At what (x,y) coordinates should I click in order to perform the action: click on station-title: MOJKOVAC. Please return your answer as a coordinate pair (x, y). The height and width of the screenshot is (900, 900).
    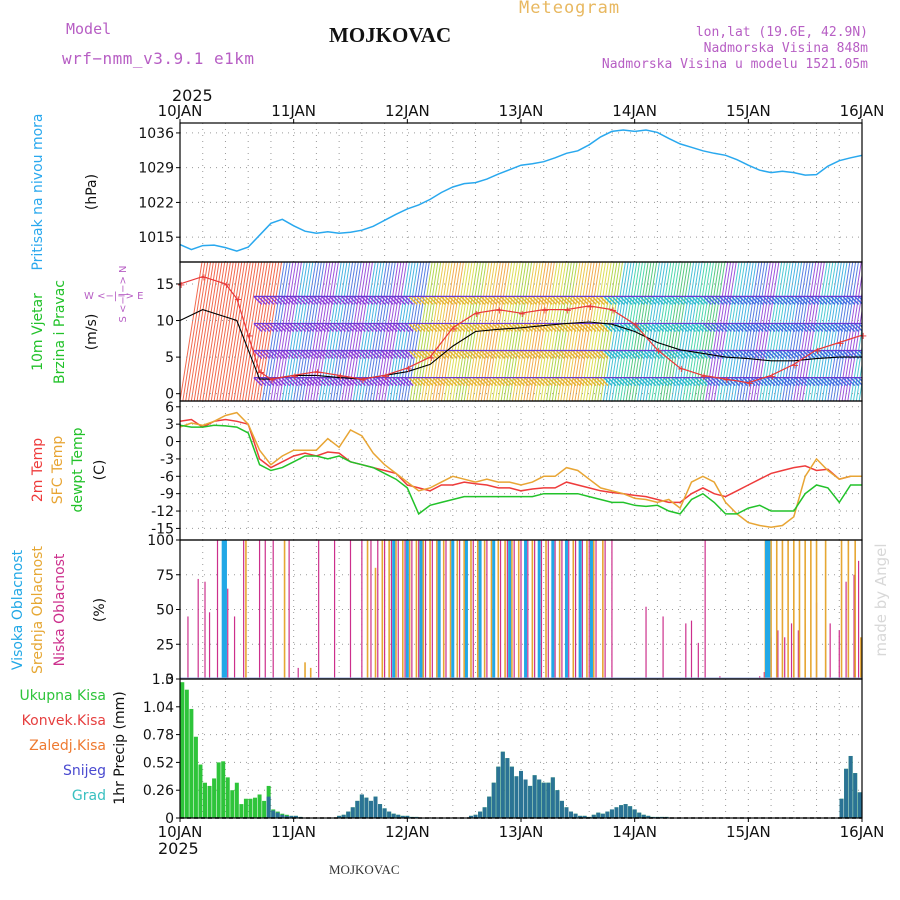
    Looking at the image, I should click on (390, 35).